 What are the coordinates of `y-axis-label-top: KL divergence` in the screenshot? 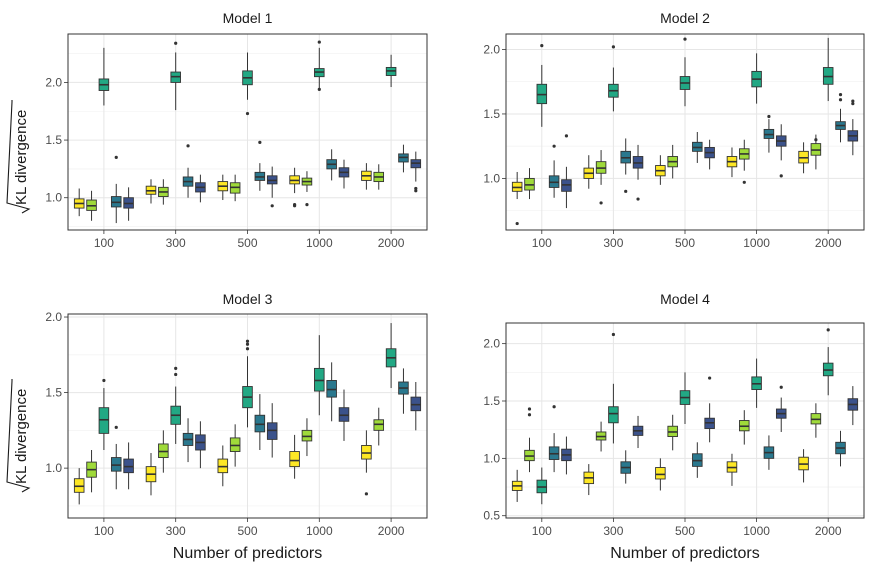 It's located at (21, 157).